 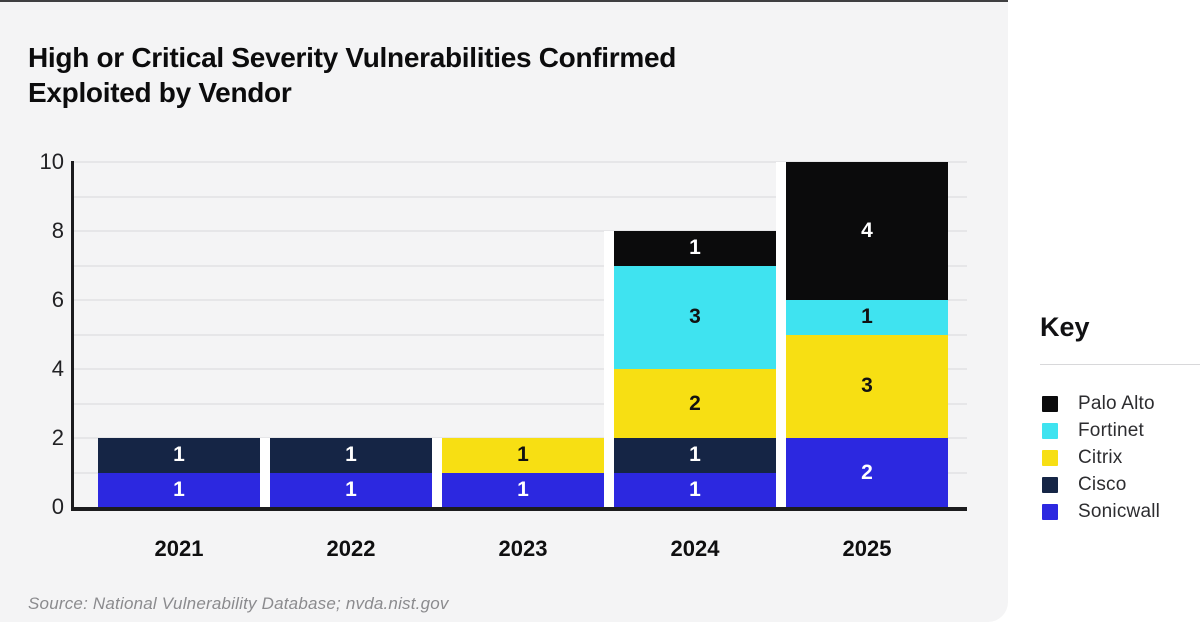 I want to click on bar-segment-sonicwall: 2, so click(x=867, y=472).